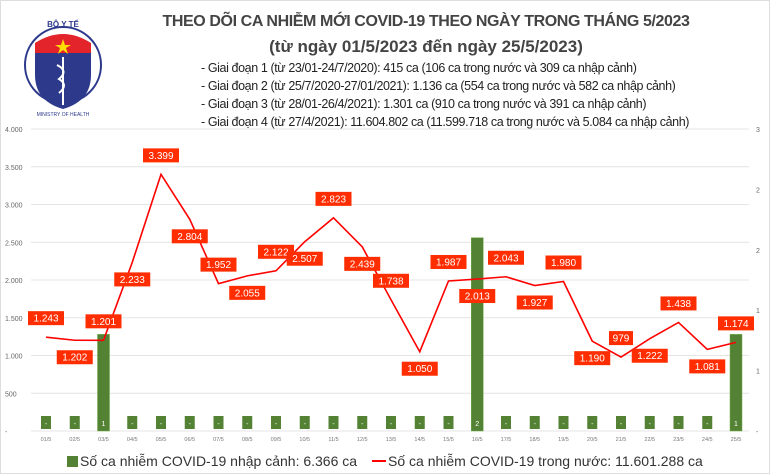 The height and width of the screenshot is (474, 770). What do you see at coordinates (6, 432) in the screenshot?
I see `left-axis-tick: -` at bounding box center [6, 432].